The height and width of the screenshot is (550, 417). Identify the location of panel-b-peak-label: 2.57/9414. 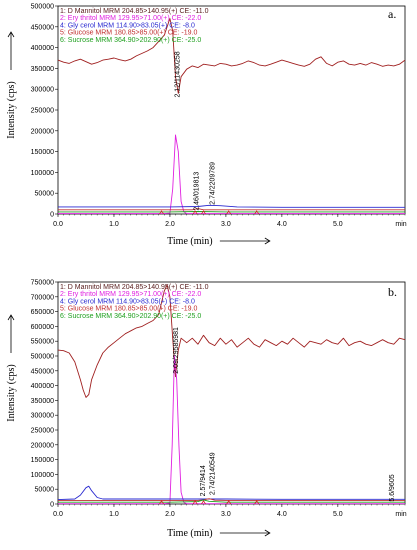
(203, 480).